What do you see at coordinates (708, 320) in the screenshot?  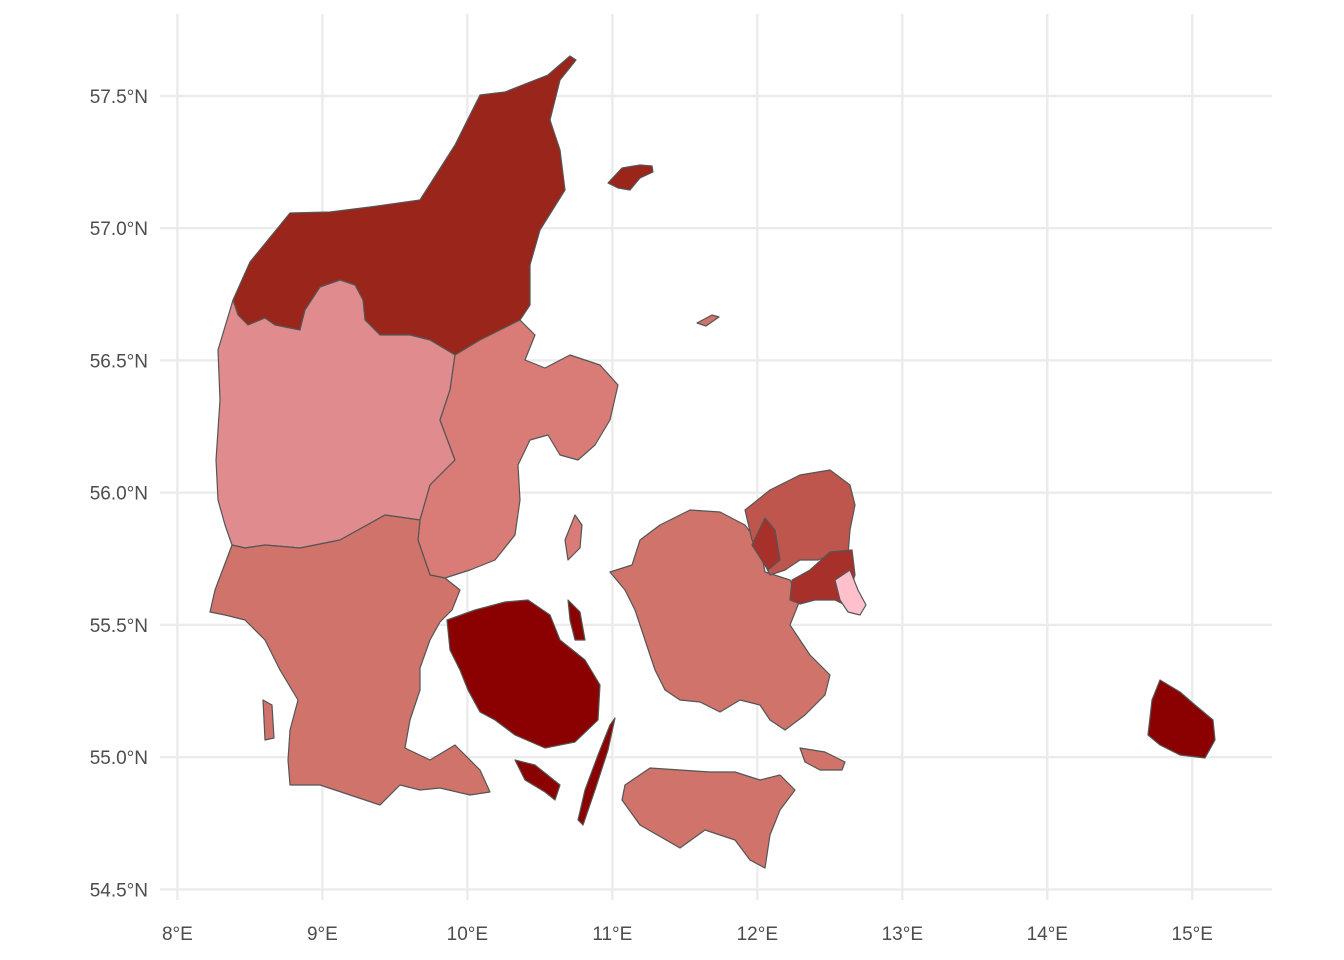 I see `region-zealand-island` at bounding box center [708, 320].